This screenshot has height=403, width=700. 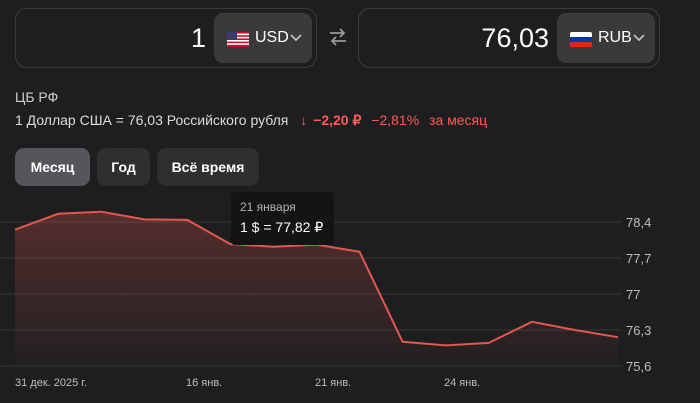 I want to click on chart-tooltip: 21 января 1 $ = 77,82 ₽, so click(x=282, y=218).